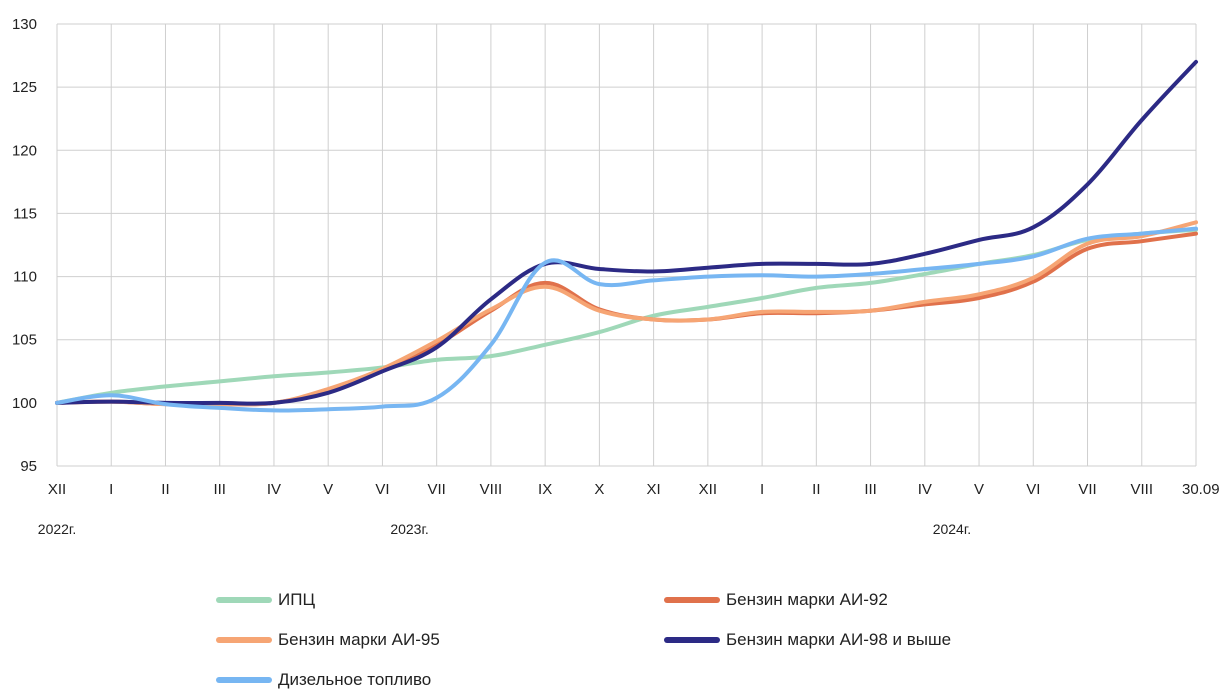 Image resolution: width=1229 pixels, height=695 pixels. What do you see at coordinates (504, 529) in the screenshot?
I see `year-labels: 2022г. 2023г. 2024г.` at bounding box center [504, 529].